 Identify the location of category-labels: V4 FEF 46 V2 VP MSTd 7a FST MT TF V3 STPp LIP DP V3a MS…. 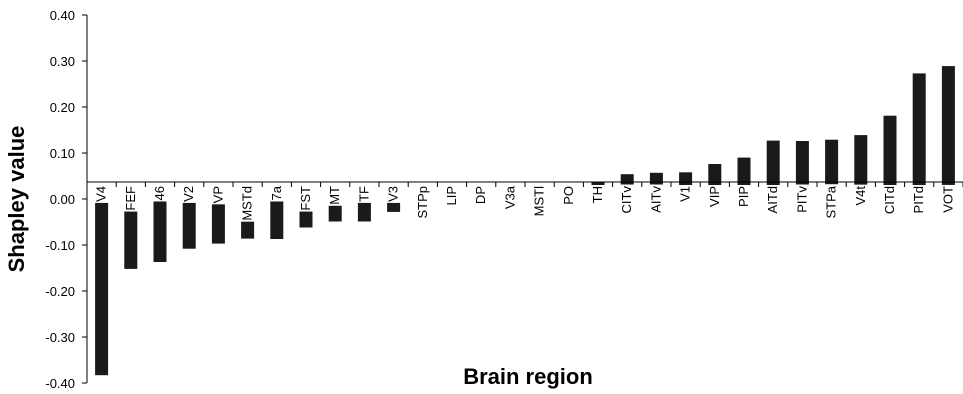
(524, 203).